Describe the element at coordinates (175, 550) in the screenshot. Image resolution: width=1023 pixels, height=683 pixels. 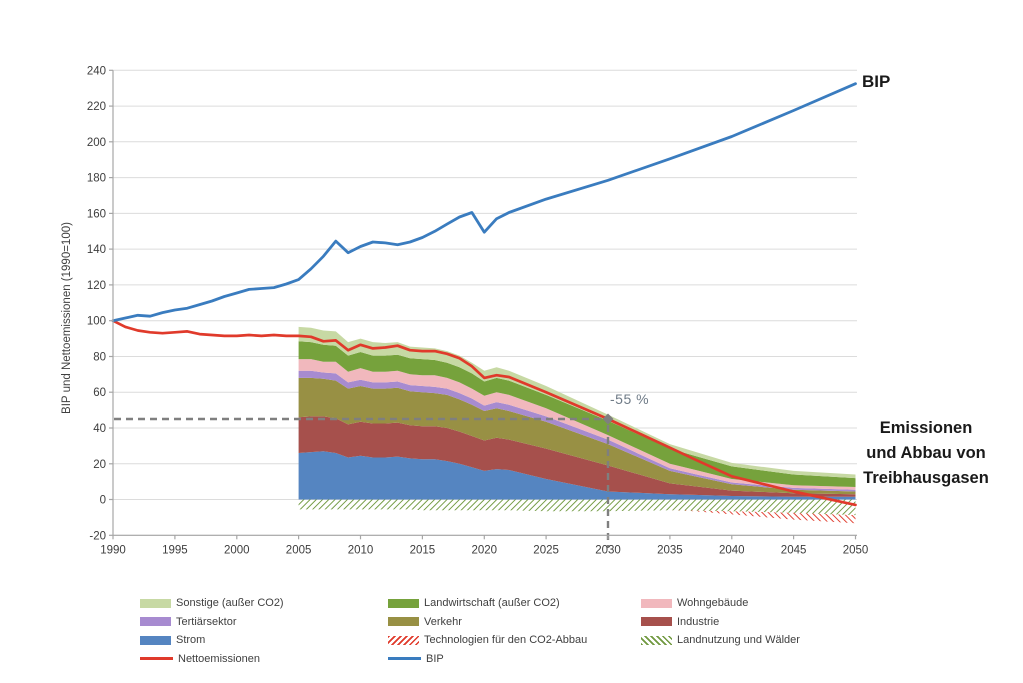
I see `svg-text: 1995` at that location.